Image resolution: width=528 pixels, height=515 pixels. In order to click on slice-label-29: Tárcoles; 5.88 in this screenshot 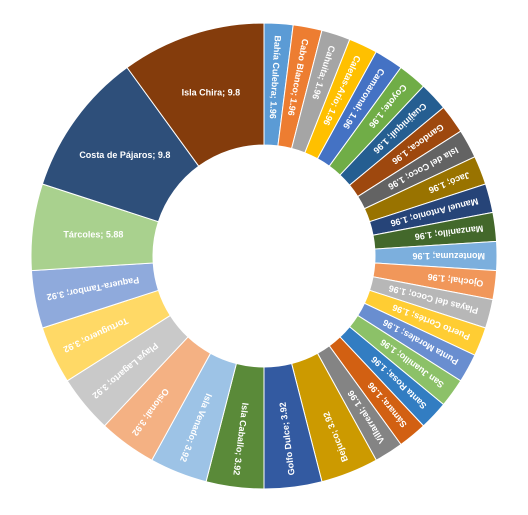, I will do `click(93, 234)`.